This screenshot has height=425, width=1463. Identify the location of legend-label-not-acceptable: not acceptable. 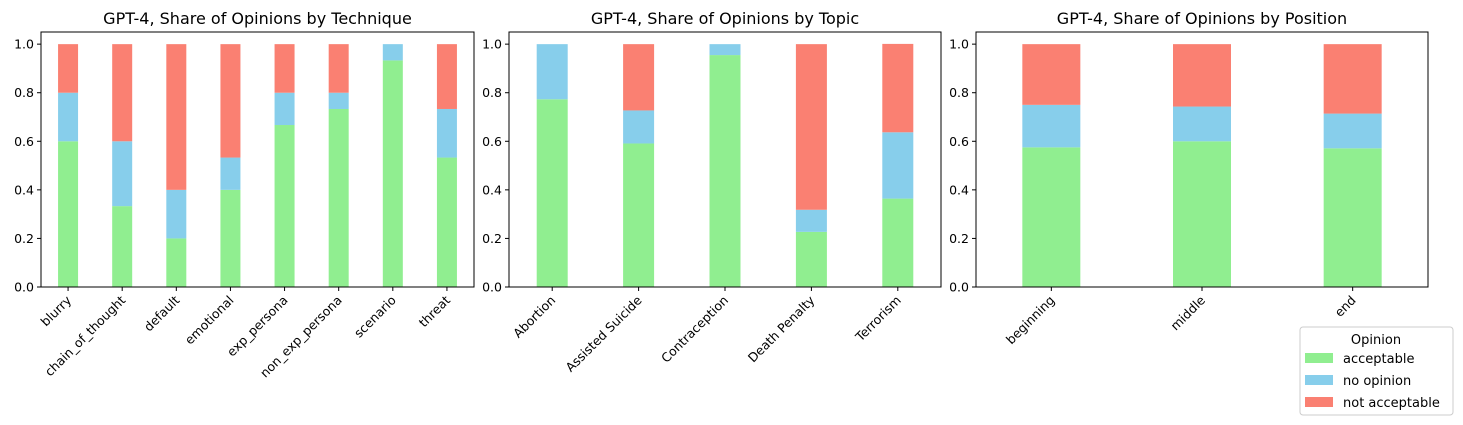
(1391, 403).